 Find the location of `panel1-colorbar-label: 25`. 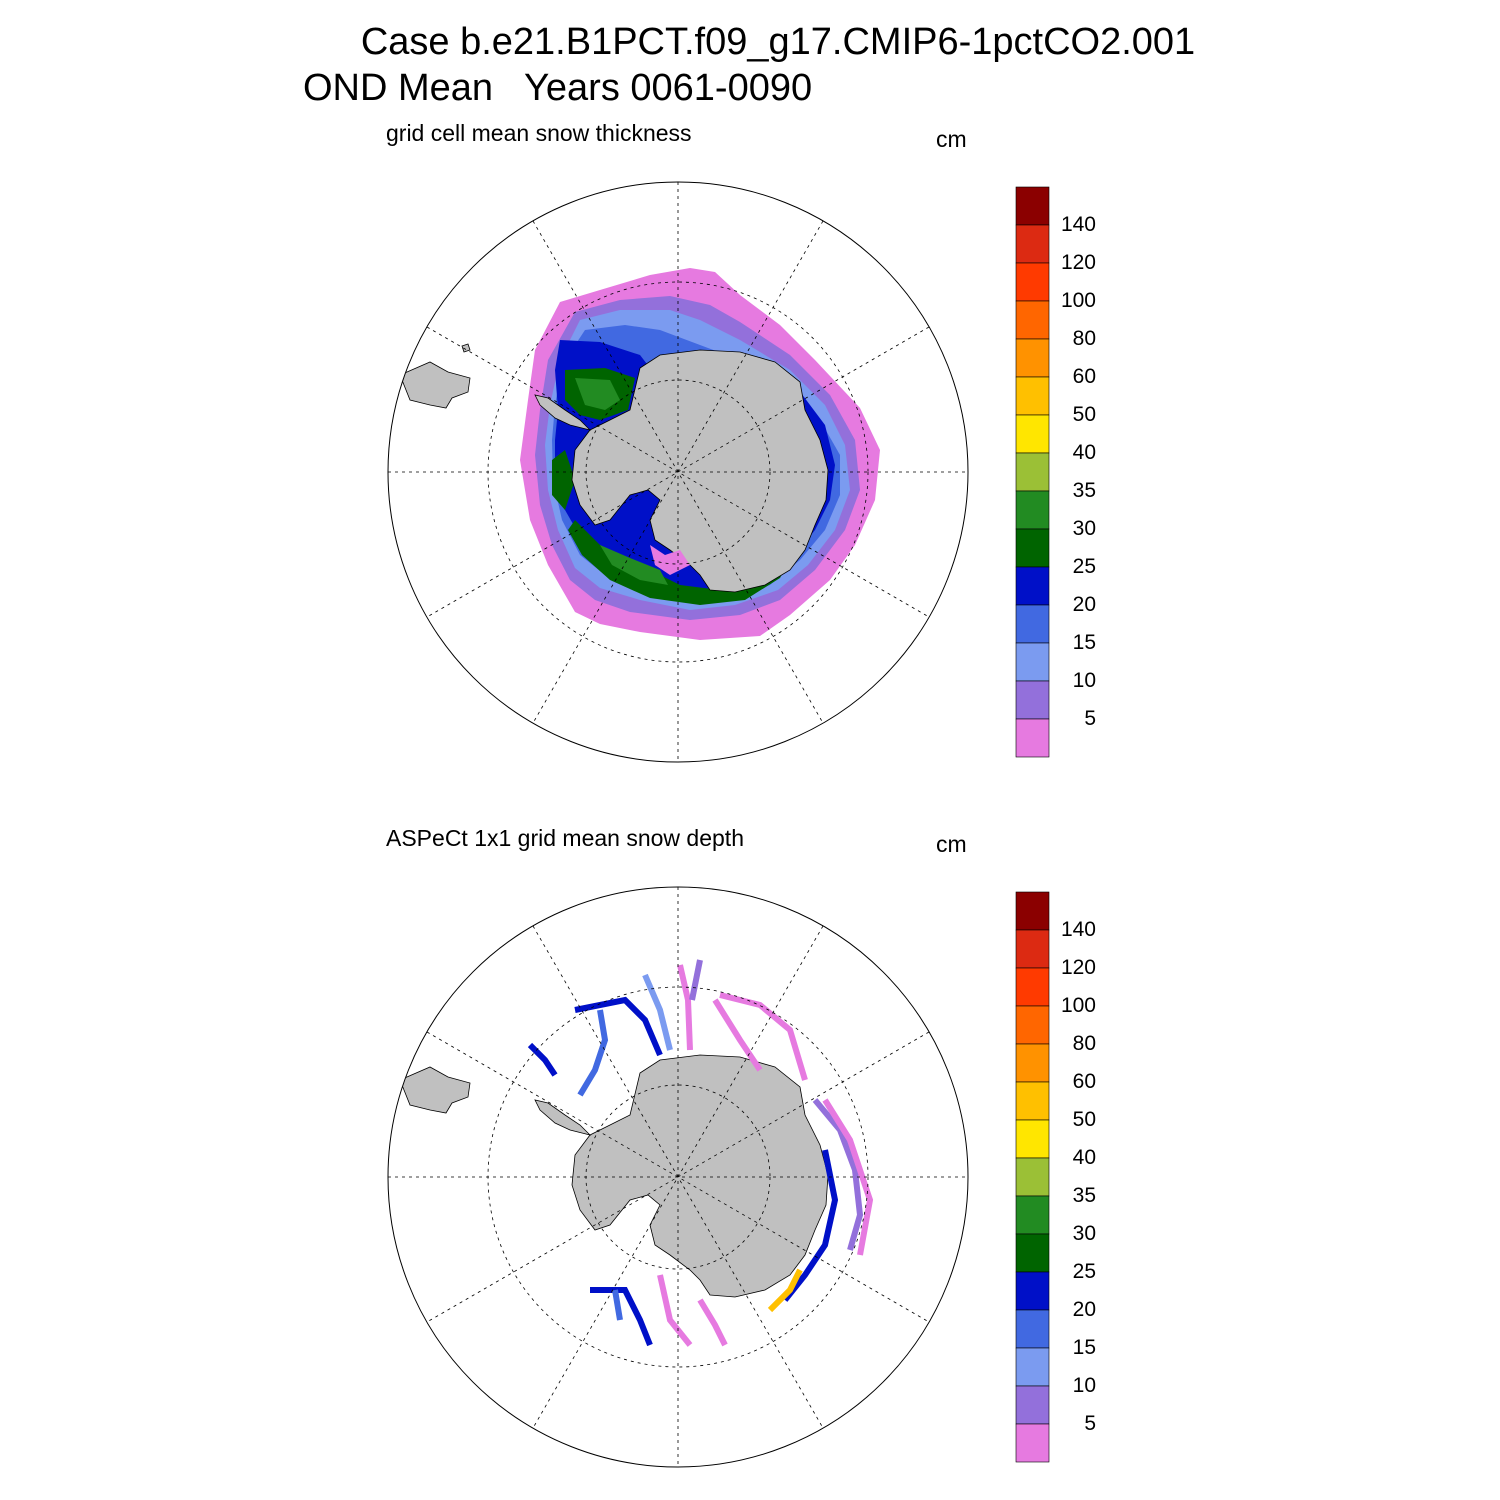

panel1-colorbar-label: 25 is located at coordinates (1084, 566).